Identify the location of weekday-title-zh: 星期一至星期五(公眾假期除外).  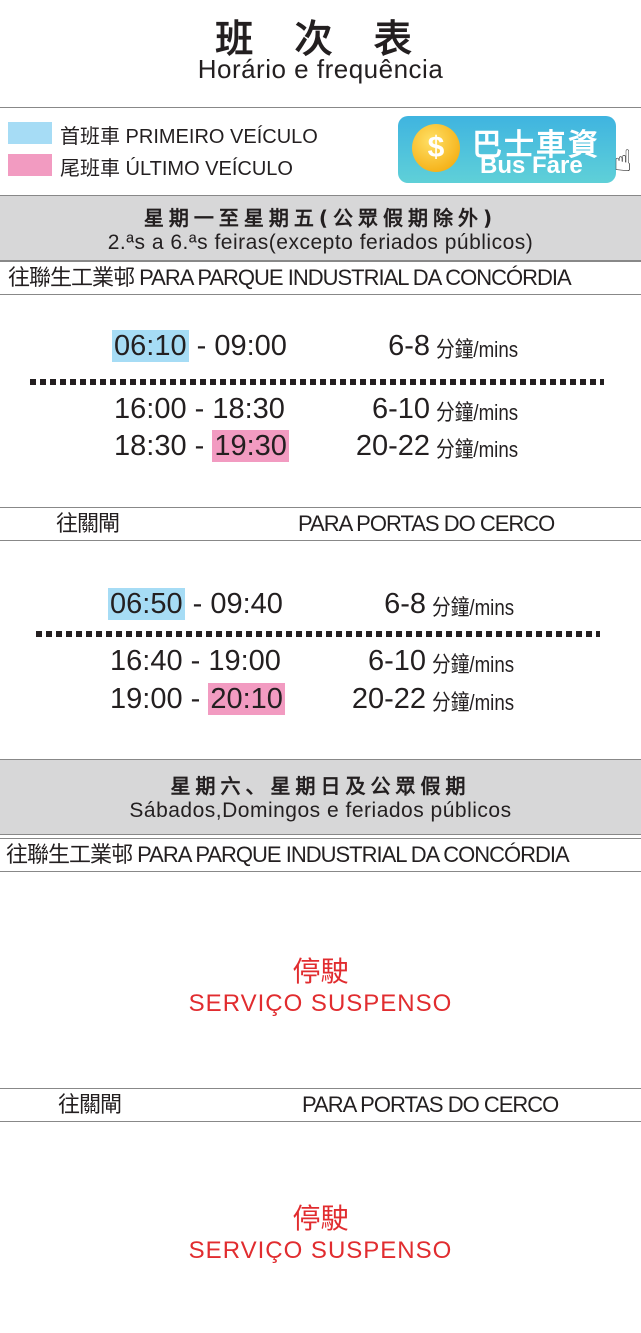
(320, 218).